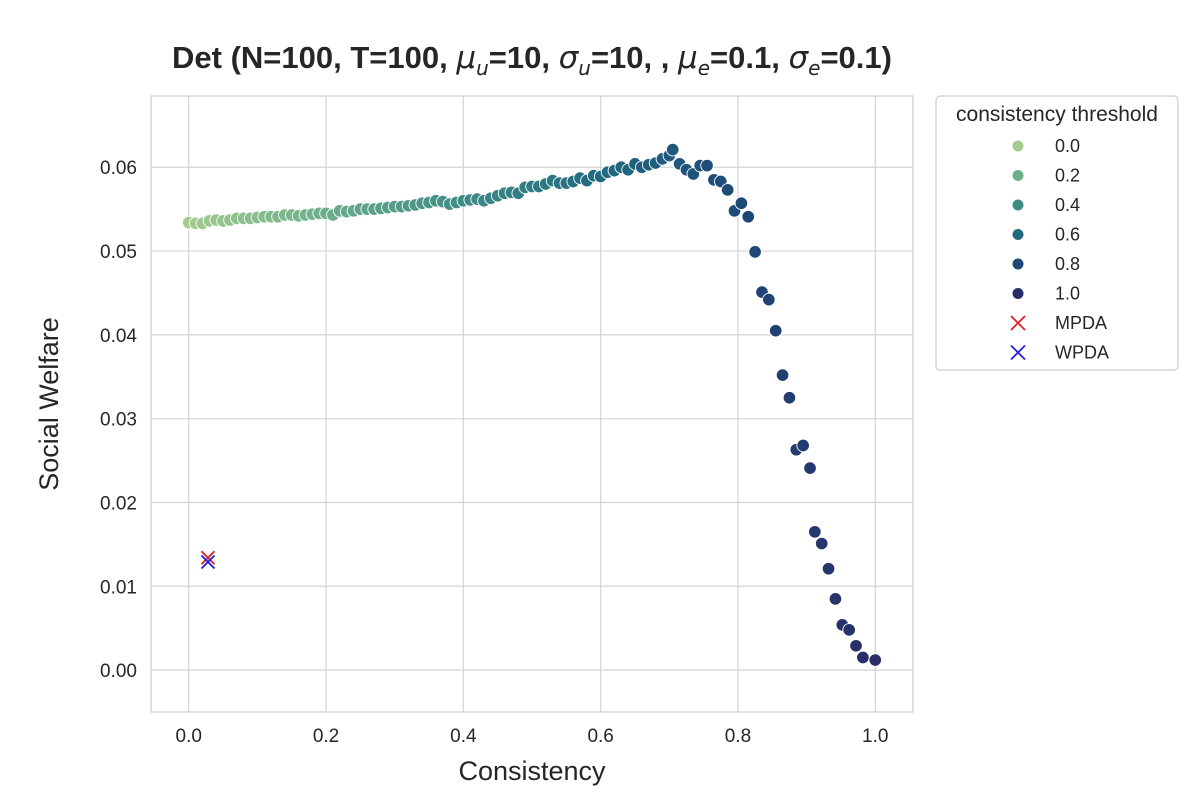 This screenshot has width=1200, height=800. Describe the element at coordinates (1046, 294) in the screenshot. I see `legend-item: 1.0` at that location.